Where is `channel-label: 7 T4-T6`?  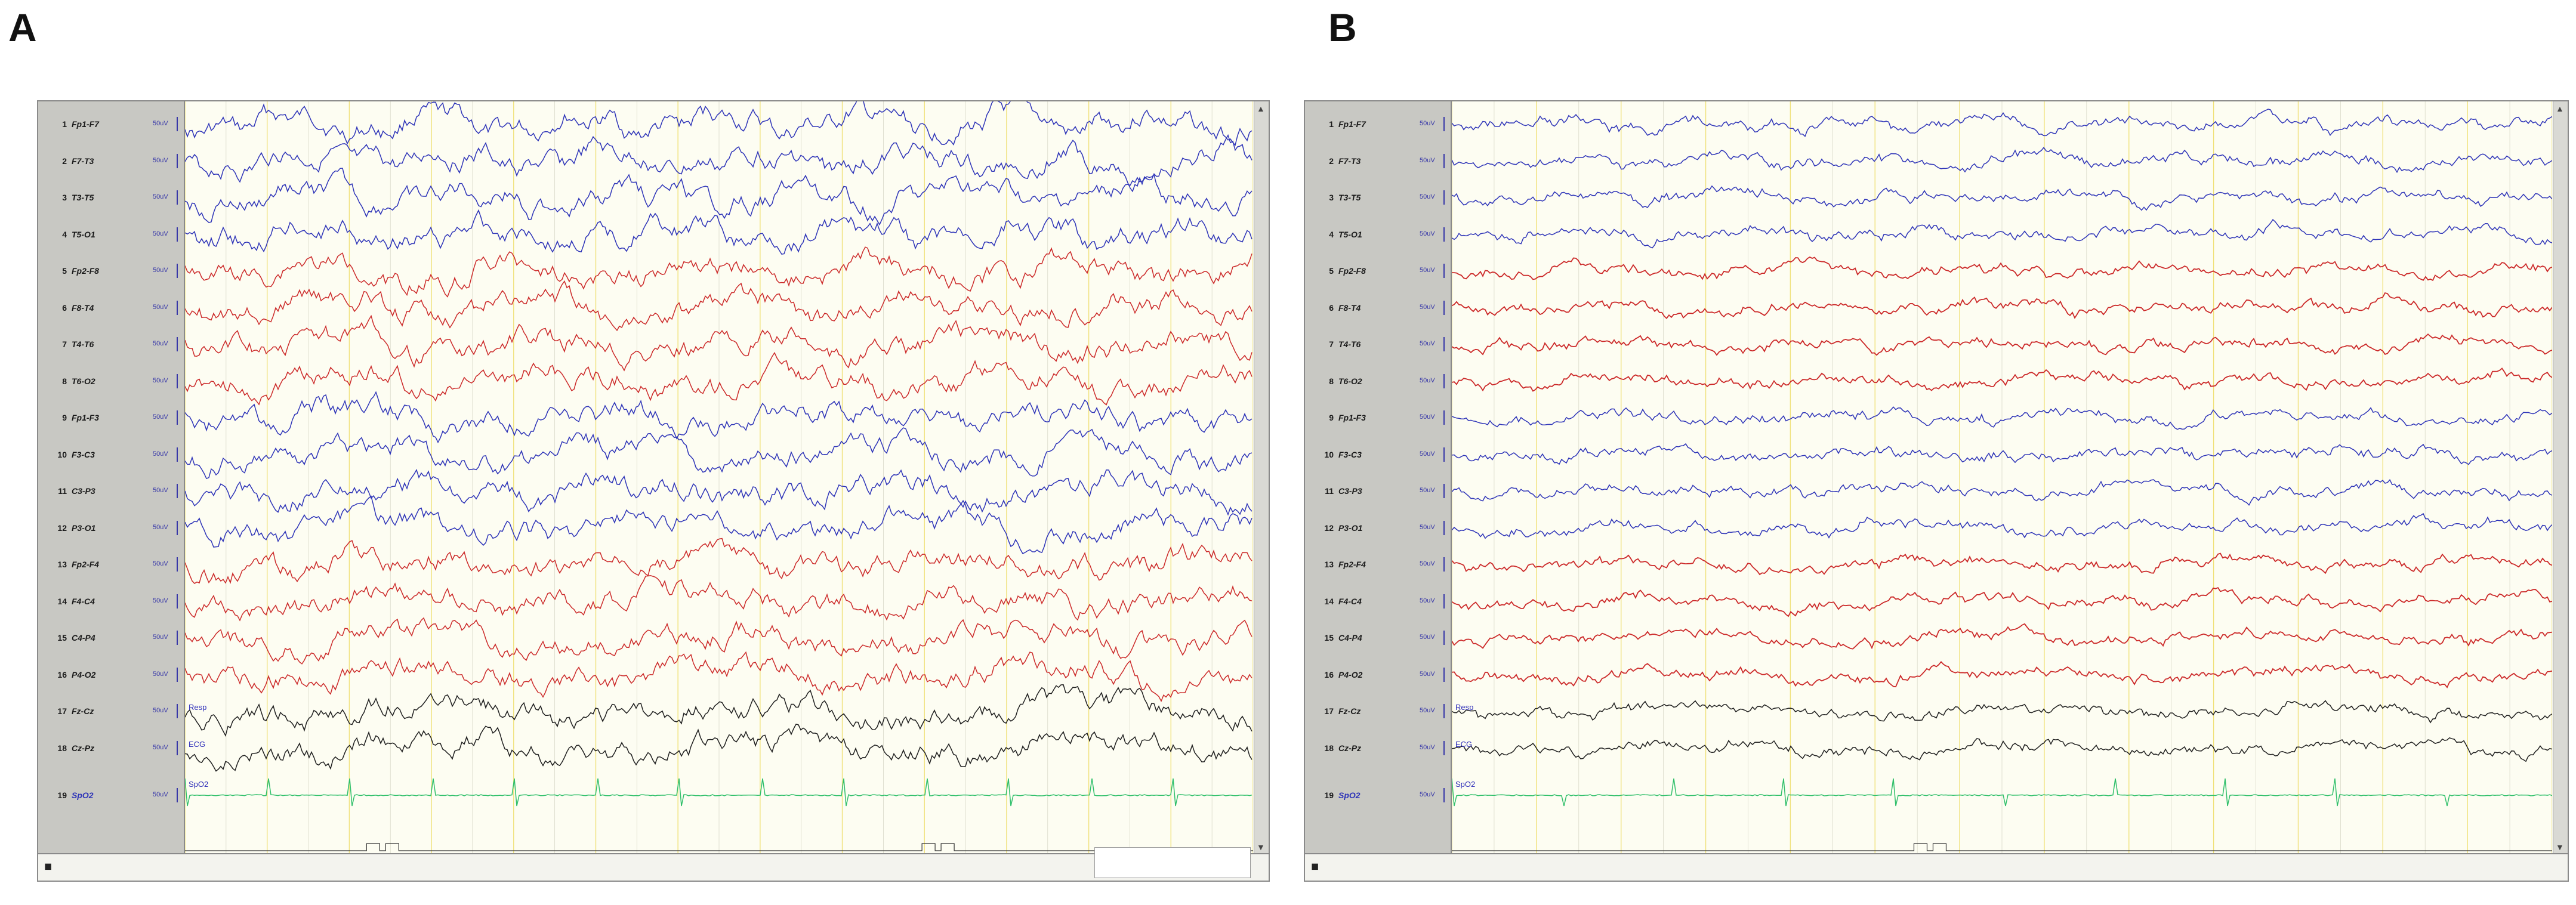
channel-label: 7 T4-T6 is located at coordinates (1337, 344).